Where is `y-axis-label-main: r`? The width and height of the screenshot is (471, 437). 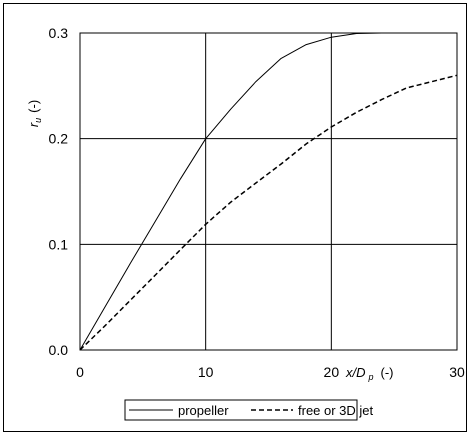
y-axis-label-main: r is located at coordinates (33, 124).